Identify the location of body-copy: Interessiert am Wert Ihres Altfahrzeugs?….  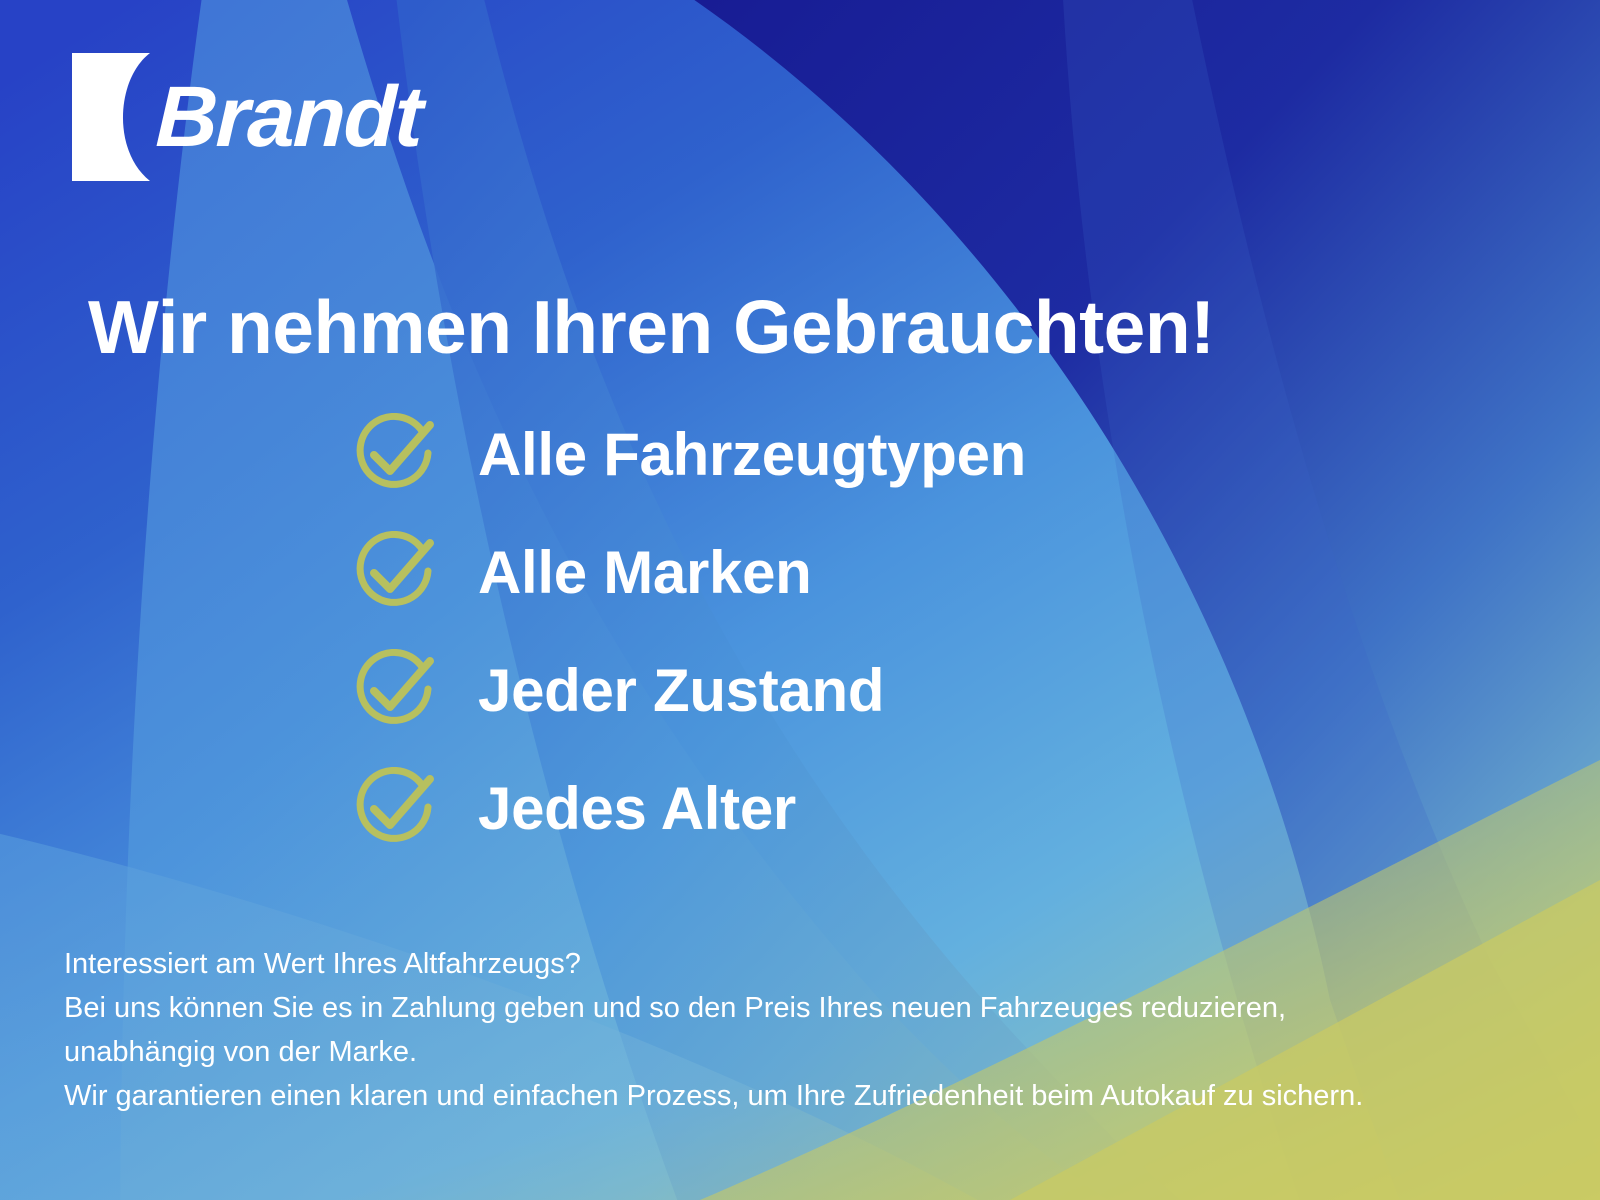
(784, 1030).